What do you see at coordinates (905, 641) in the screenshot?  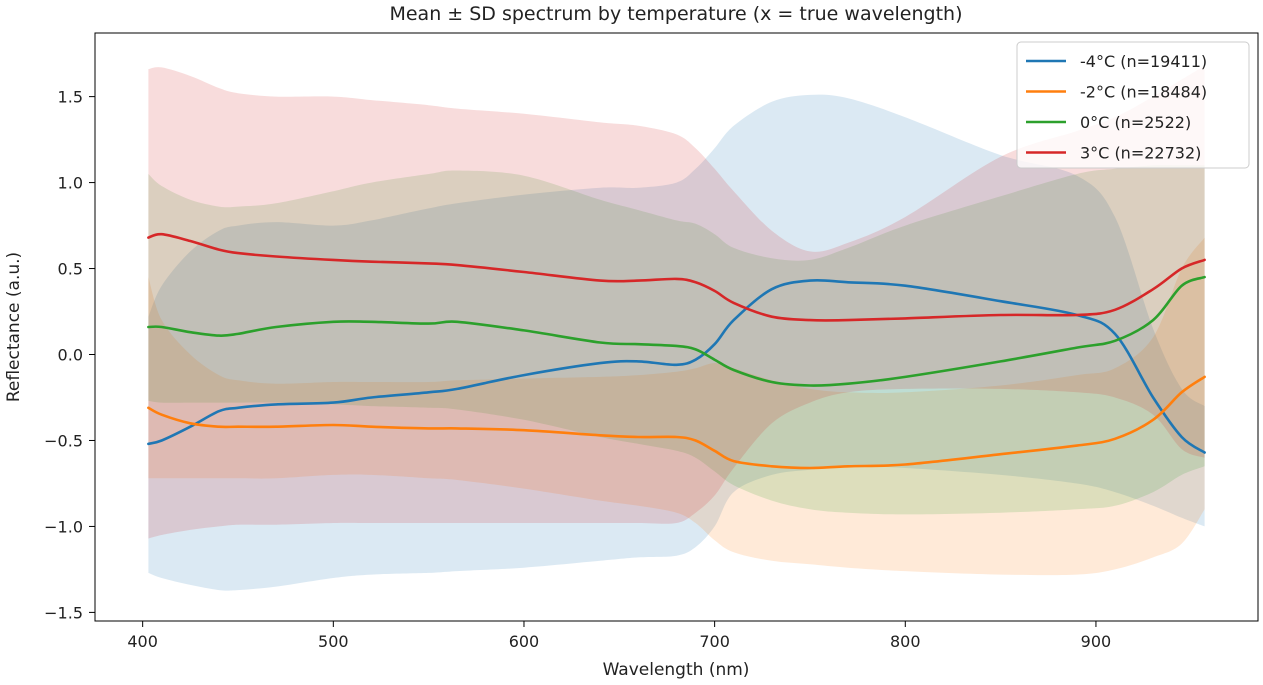 I see `x-tick-label: 800` at bounding box center [905, 641].